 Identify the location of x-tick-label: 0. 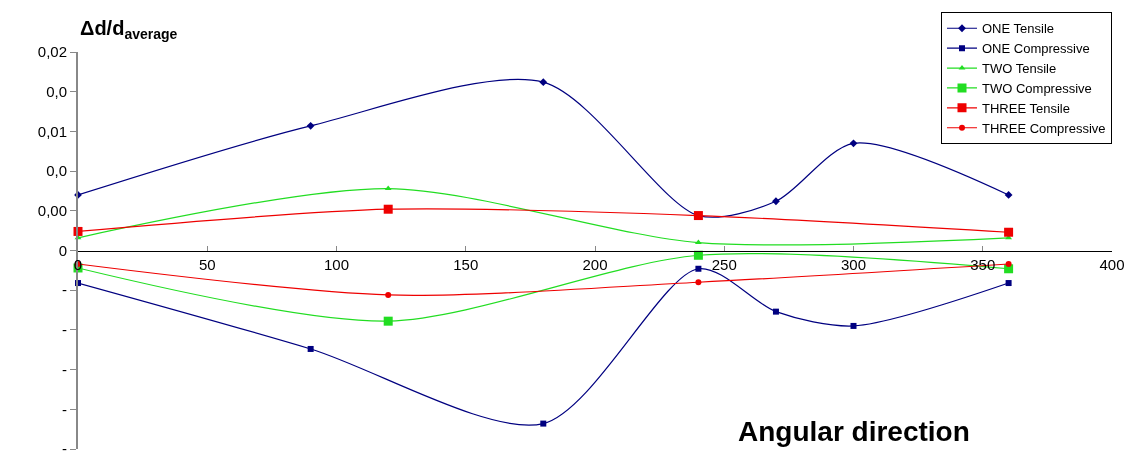
(78, 264).